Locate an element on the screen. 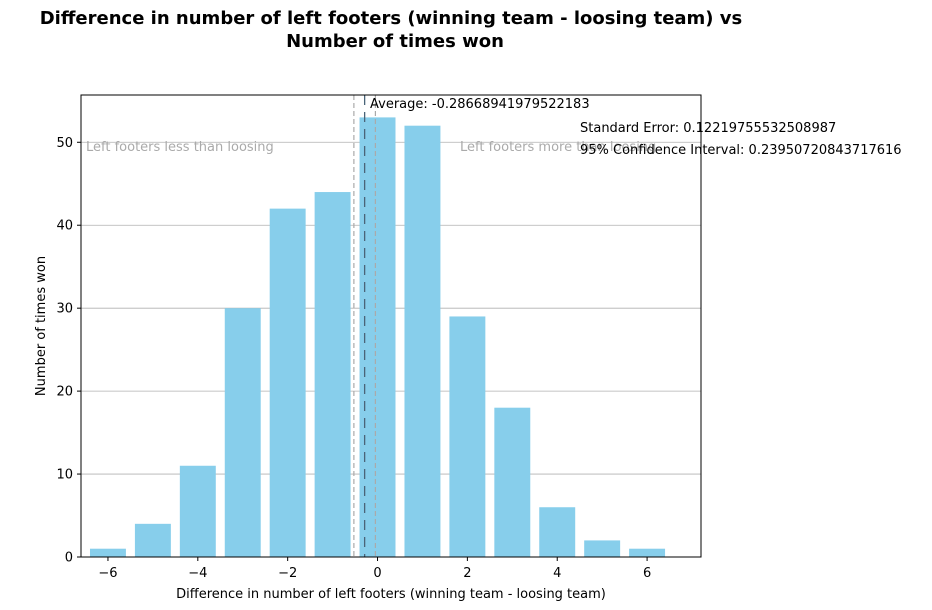  y-tick-label-4: 40 is located at coordinates (64, 226).